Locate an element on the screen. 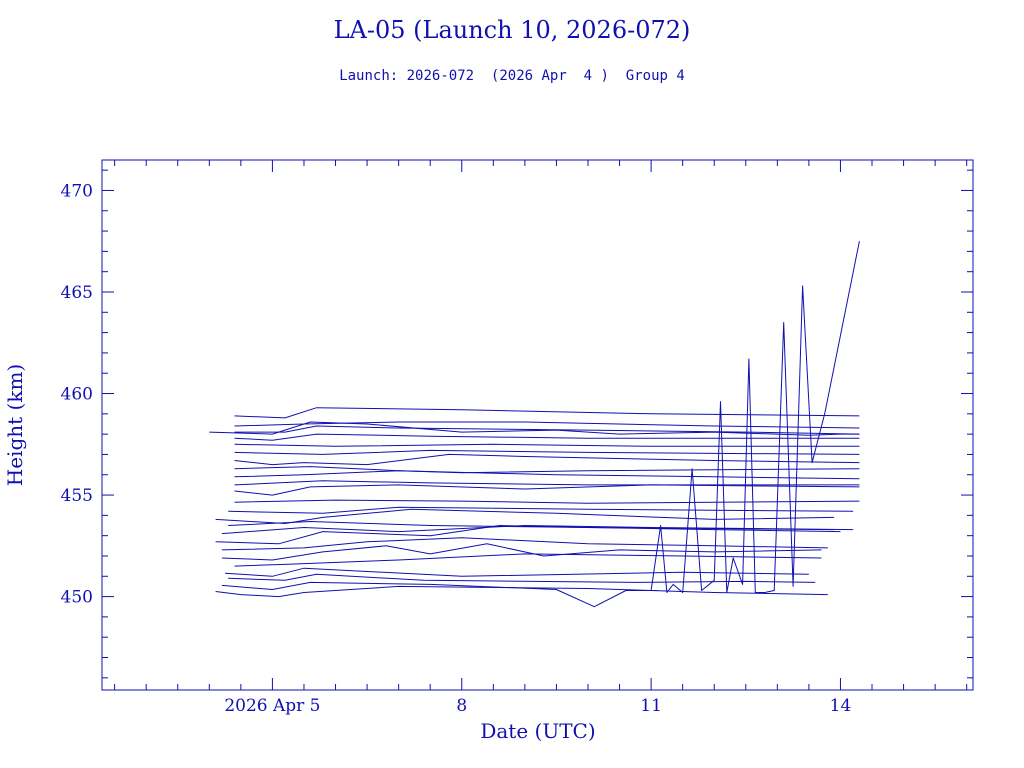 This screenshot has height=768, width=1024. y-tick-label: 465 is located at coordinates (77, 293).